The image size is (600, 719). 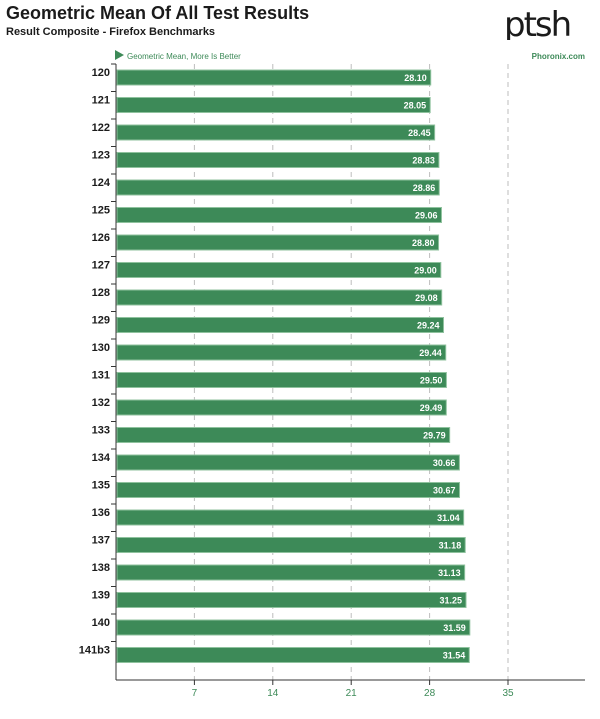 I want to click on value-label-125: 29.06, so click(x=426, y=216).